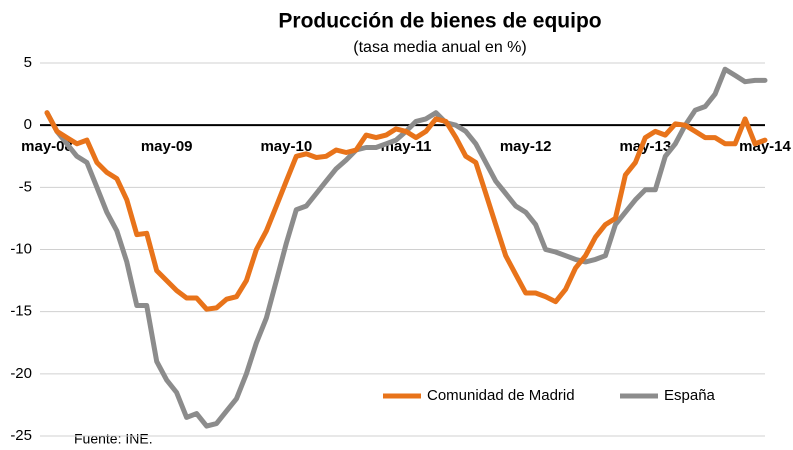 This screenshot has width=793, height=450. Describe the element at coordinates (21, 311) in the screenshot. I see `y-tick-label: -15` at that location.